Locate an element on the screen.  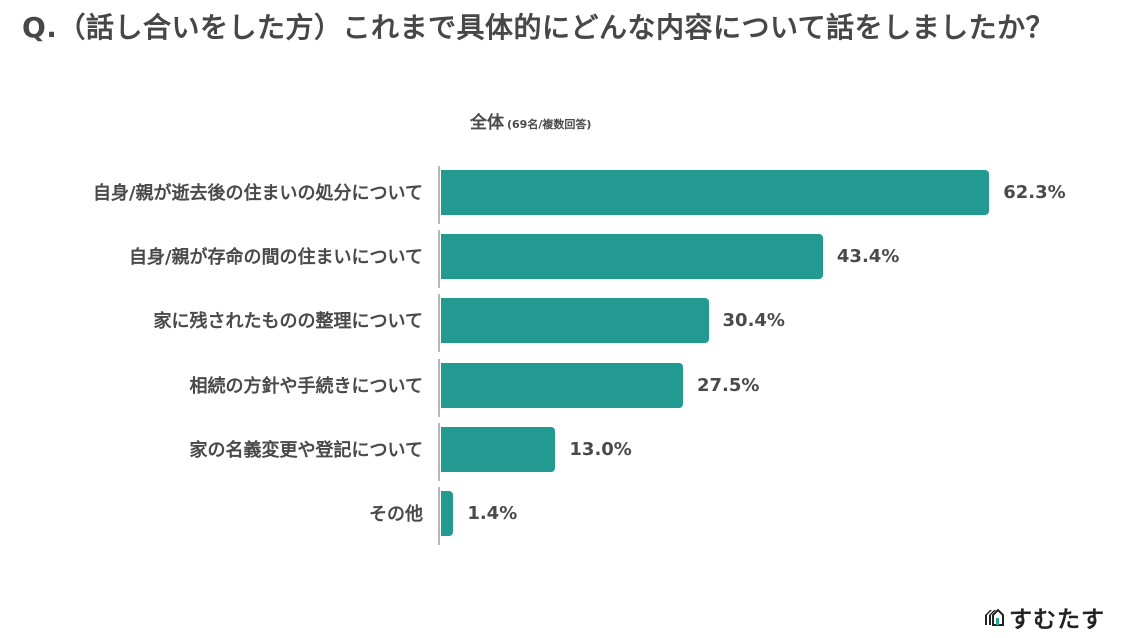
bar-row: 家に残されたものの整理について 30.4% is located at coordinates (561, 328).